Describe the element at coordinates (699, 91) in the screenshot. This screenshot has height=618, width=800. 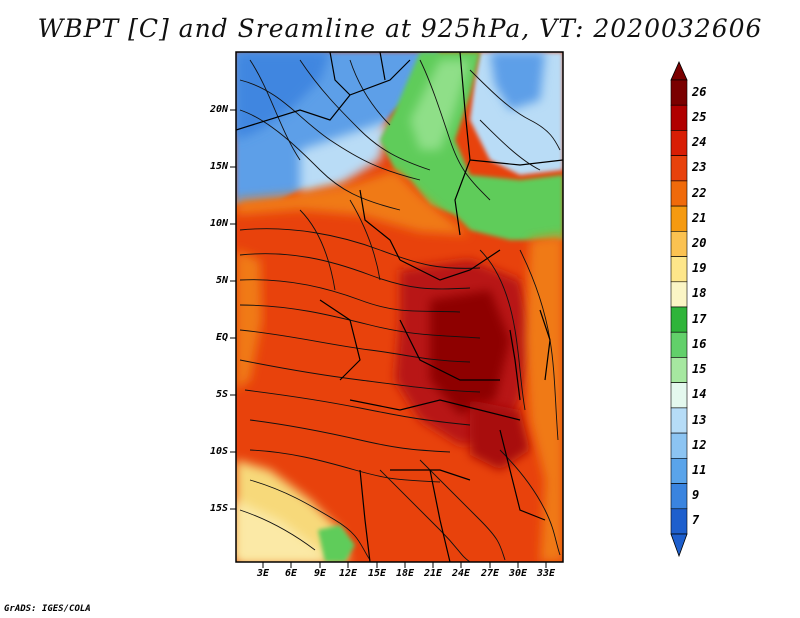
I see `colorbar-label-26: 26` at that location.